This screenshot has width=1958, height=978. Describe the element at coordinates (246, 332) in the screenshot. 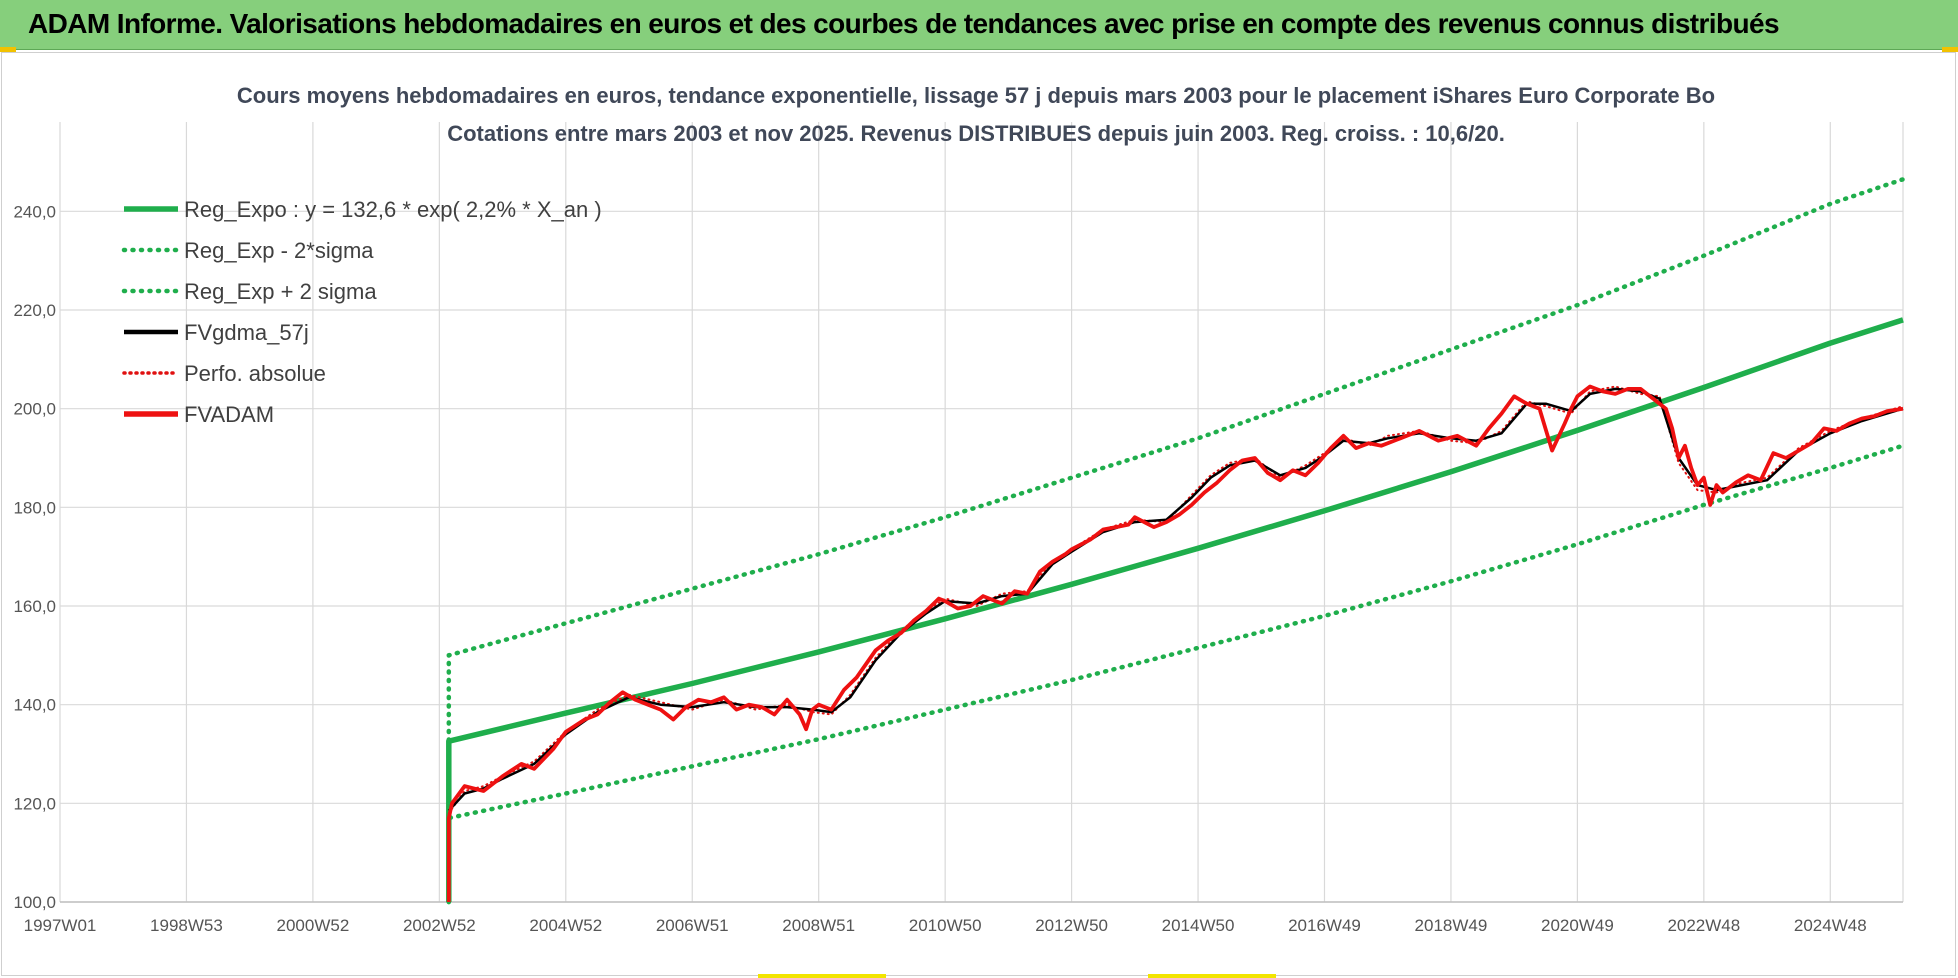

I see `legend-label: FVgdma_57j` at that location.